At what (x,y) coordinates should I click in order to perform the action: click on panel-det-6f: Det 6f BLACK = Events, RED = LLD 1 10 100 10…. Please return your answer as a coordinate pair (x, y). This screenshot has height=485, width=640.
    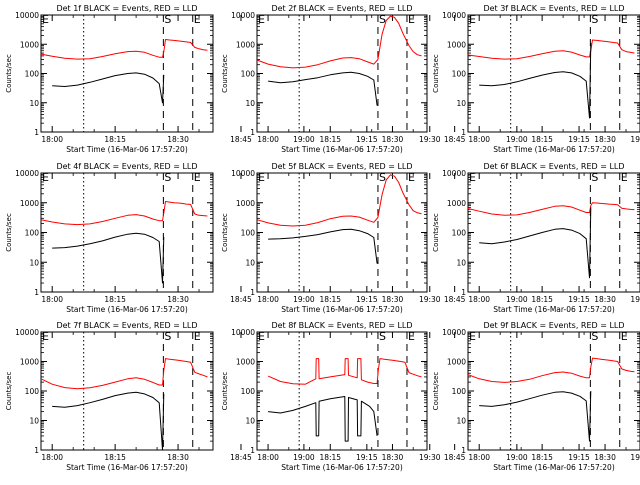
    Looking at the image, I should click on (536, 238).